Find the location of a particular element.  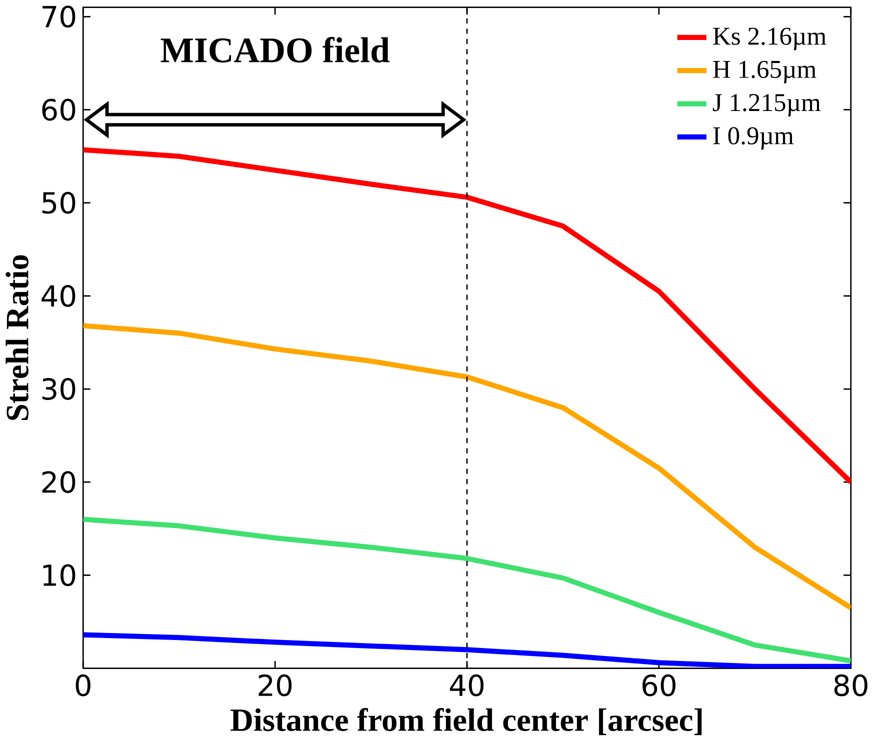

legend-label: H 1.65µm is located at coordinates (764, 72).